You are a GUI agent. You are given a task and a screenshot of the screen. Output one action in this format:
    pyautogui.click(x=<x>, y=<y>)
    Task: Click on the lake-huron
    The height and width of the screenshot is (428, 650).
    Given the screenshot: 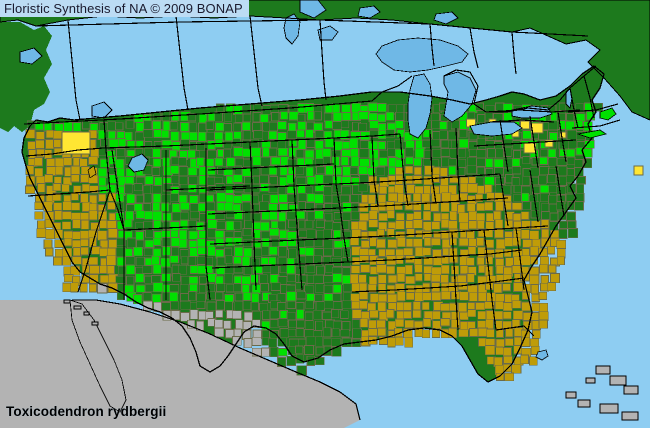 What is the action you would take?
    pyautogui.click(x=460, y=97)
    